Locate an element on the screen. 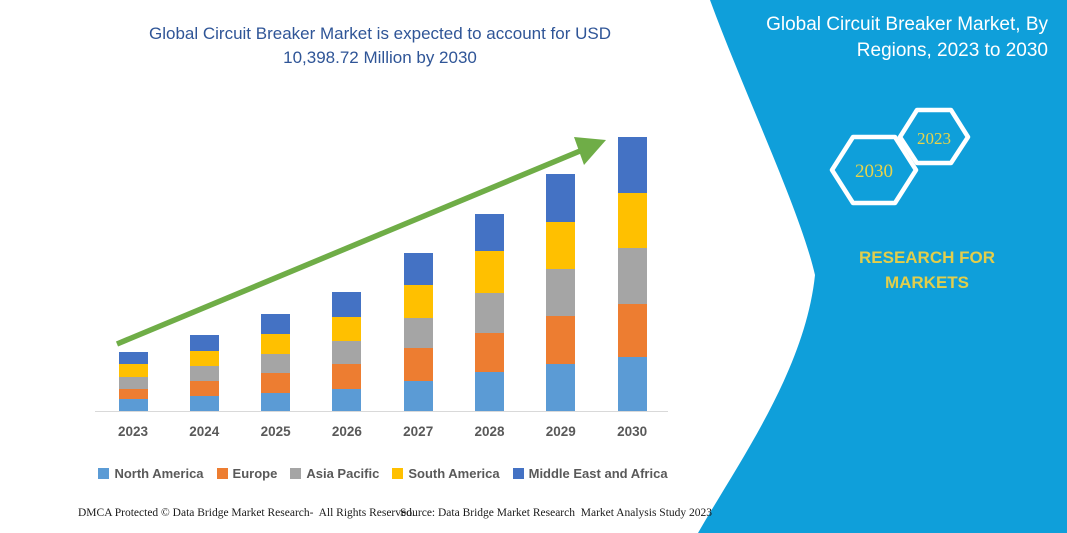 This screenshot has width=1067, height=533. legend-label: South America is located at coordinates (454, 473).